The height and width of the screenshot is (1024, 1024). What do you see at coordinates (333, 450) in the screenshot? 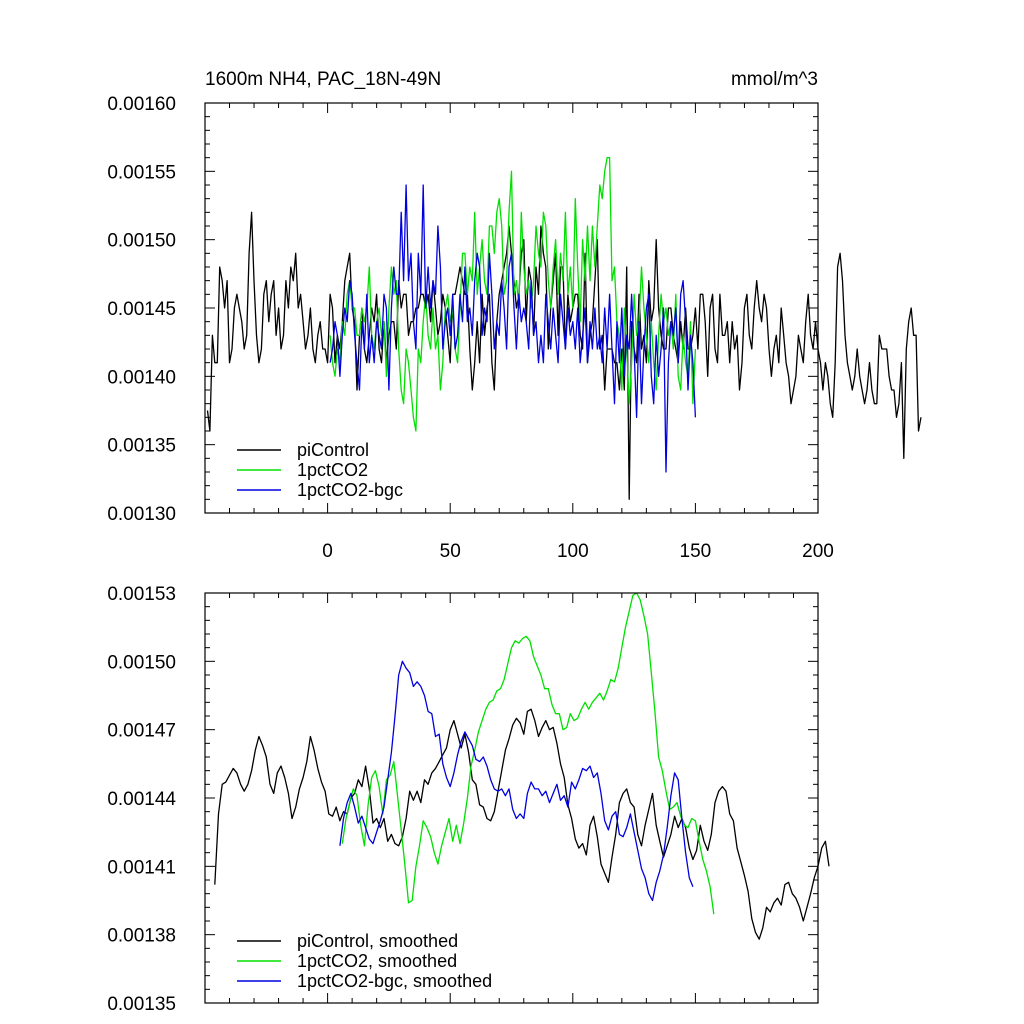
I see `legend-label: piControl` at bounding box center [333, 450].